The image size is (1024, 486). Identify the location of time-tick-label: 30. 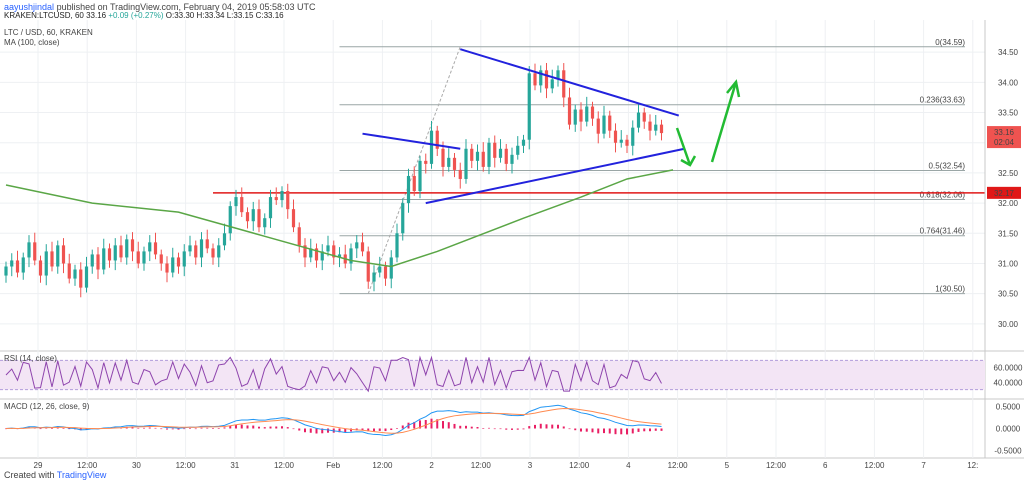
(136, 465).